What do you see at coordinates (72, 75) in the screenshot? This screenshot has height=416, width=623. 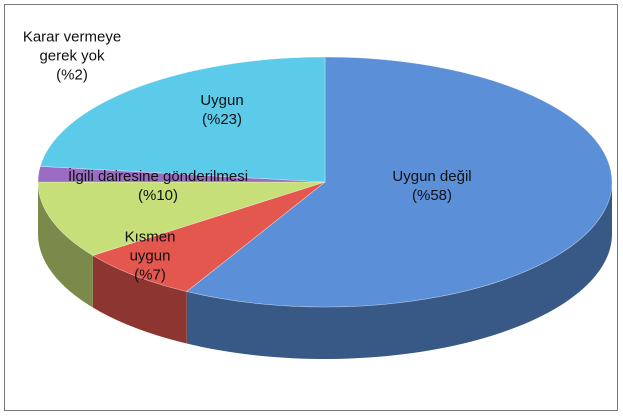 I see `value-label: (%2)` at bounding box center [72, 75].